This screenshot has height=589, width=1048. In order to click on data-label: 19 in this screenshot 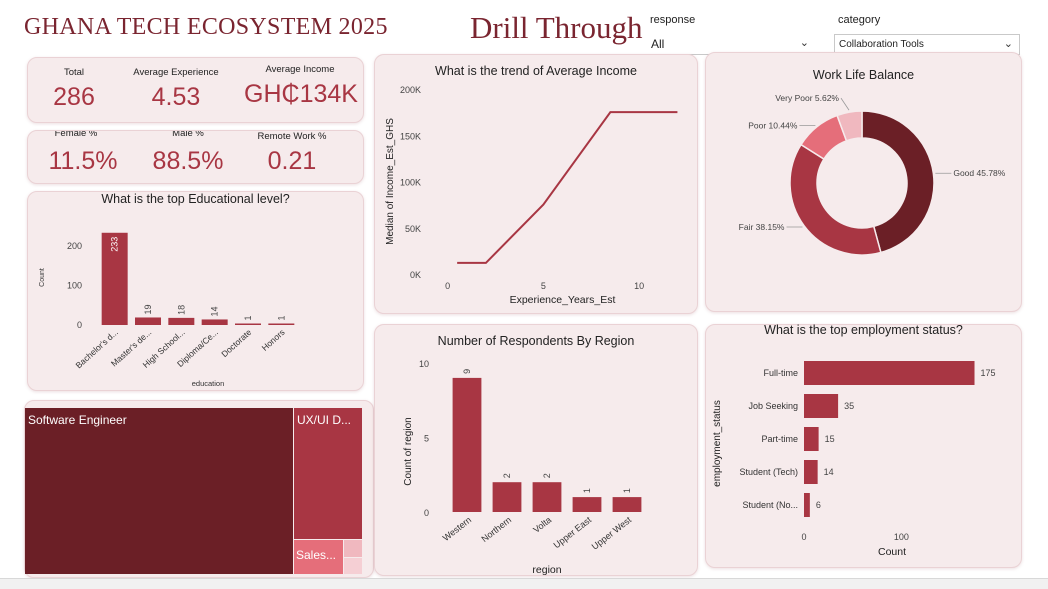, I will do `click(148, 309)`.